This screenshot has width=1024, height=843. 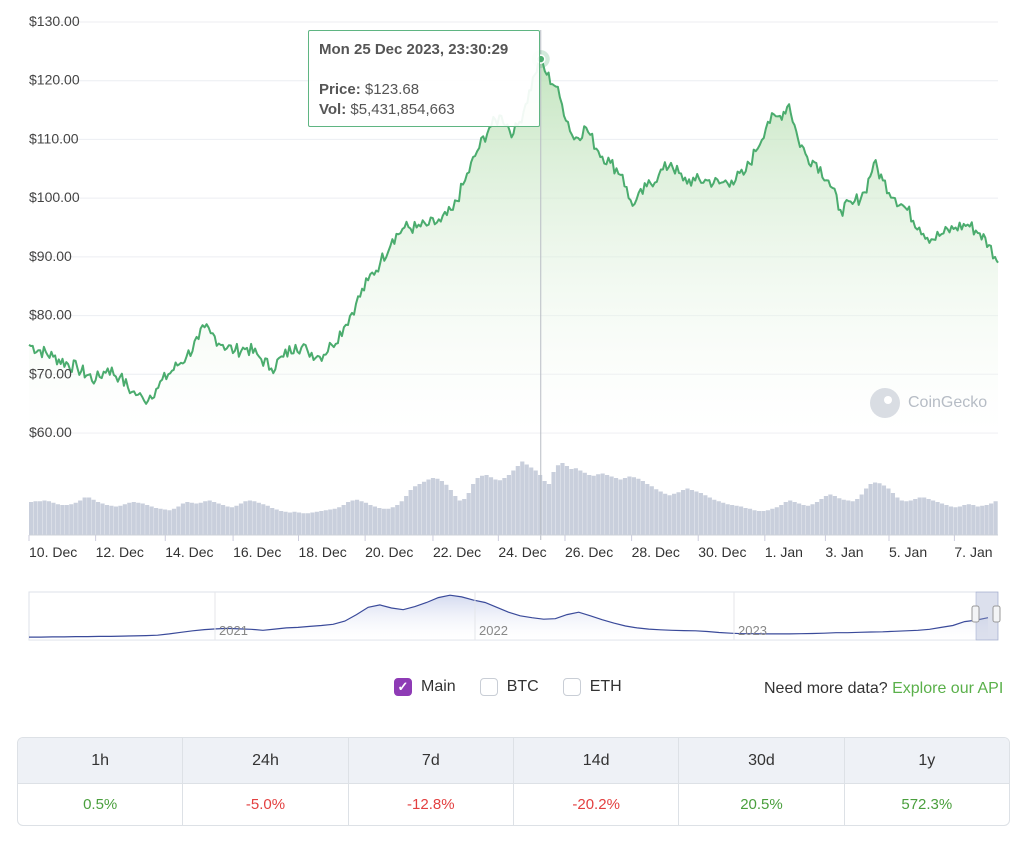 What do you see at coordinates (333, 109) in the screenshot?
I see `tooltip-vol-label: Vol:` at bounding box center [333, 109].